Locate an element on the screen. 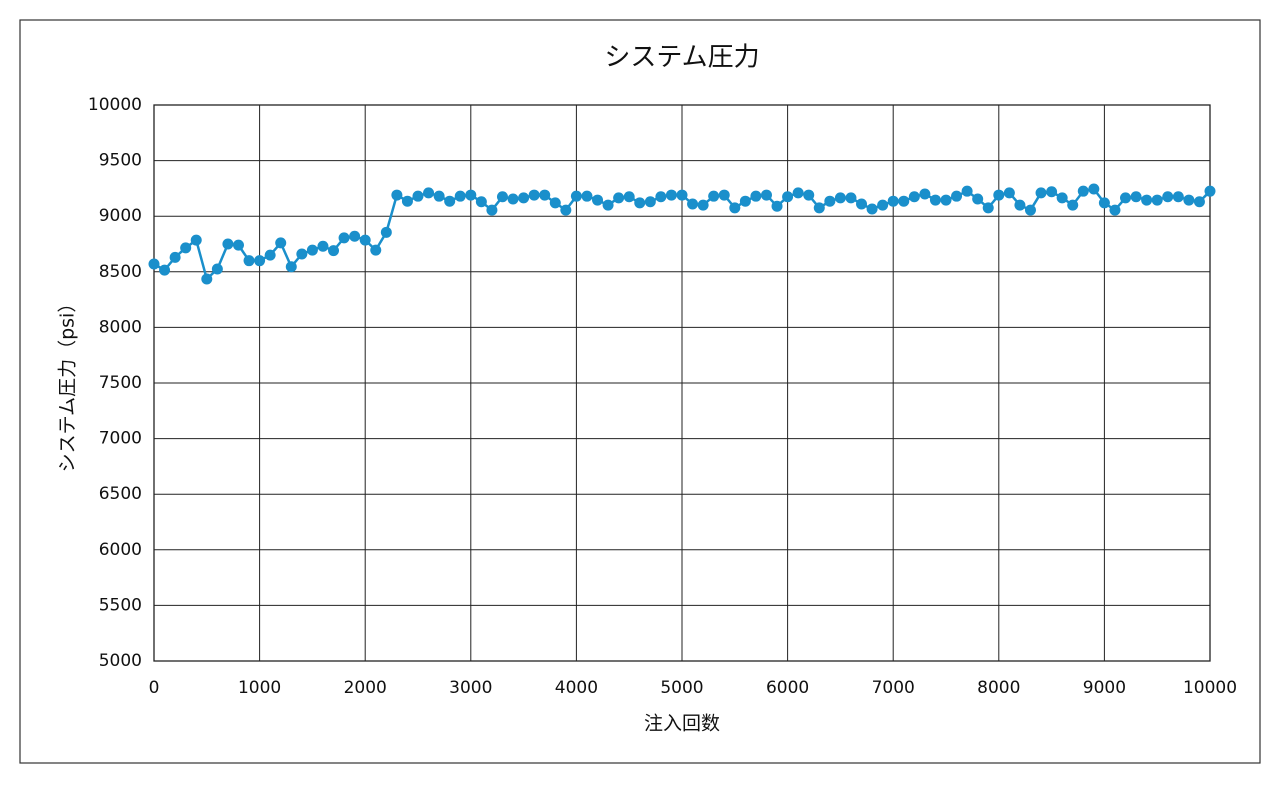  x-tick-label: 6000 is located at coordinates (787, 688).